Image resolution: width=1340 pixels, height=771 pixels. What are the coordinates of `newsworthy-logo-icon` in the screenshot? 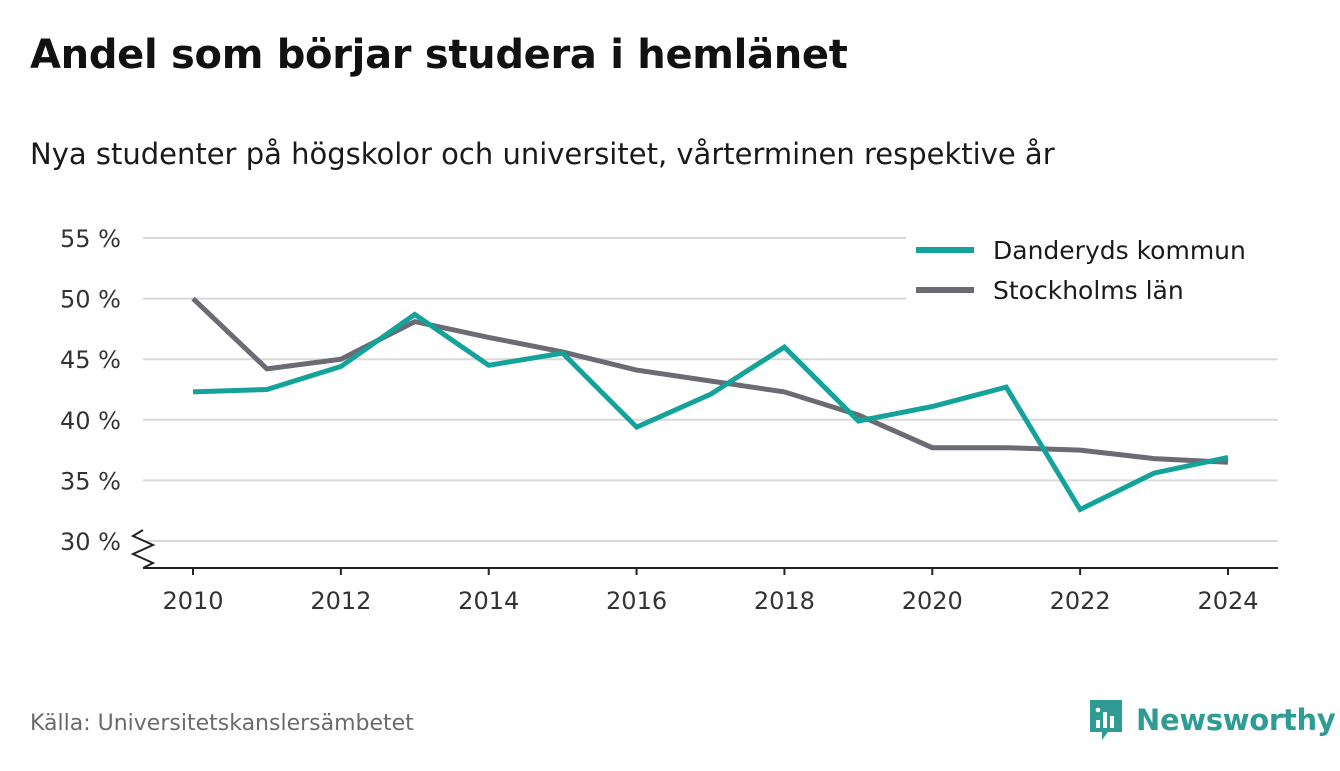 It's located at (1106, 720).